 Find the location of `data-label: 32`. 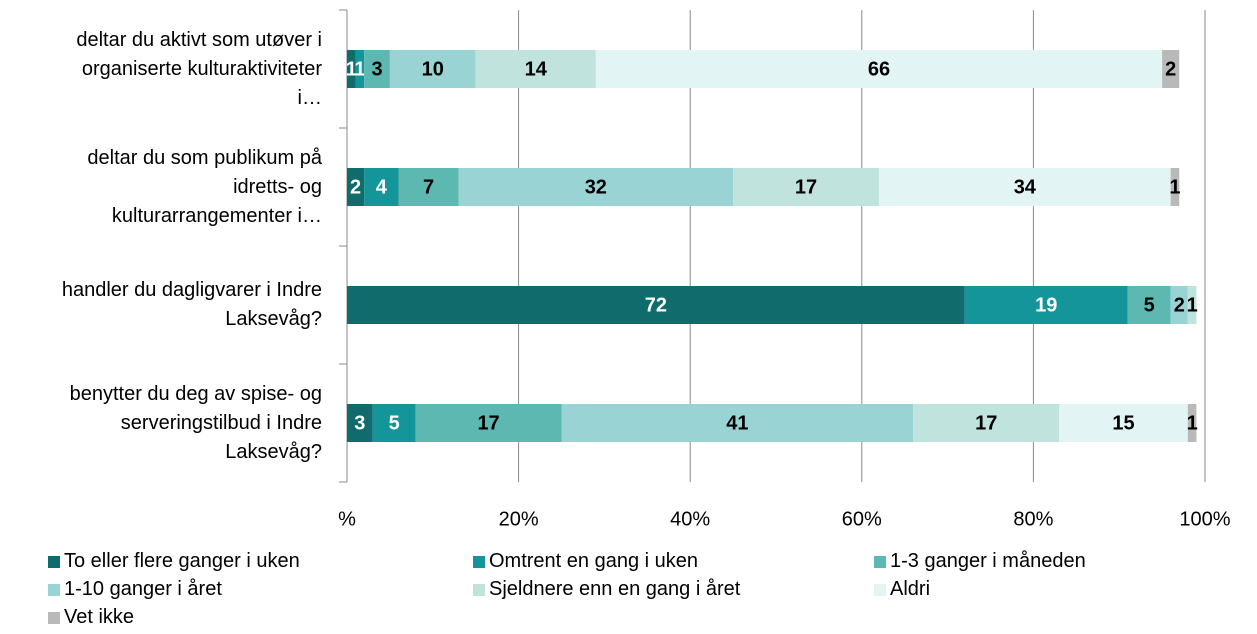

data-label: 32 is located at coordinates (596, 187).